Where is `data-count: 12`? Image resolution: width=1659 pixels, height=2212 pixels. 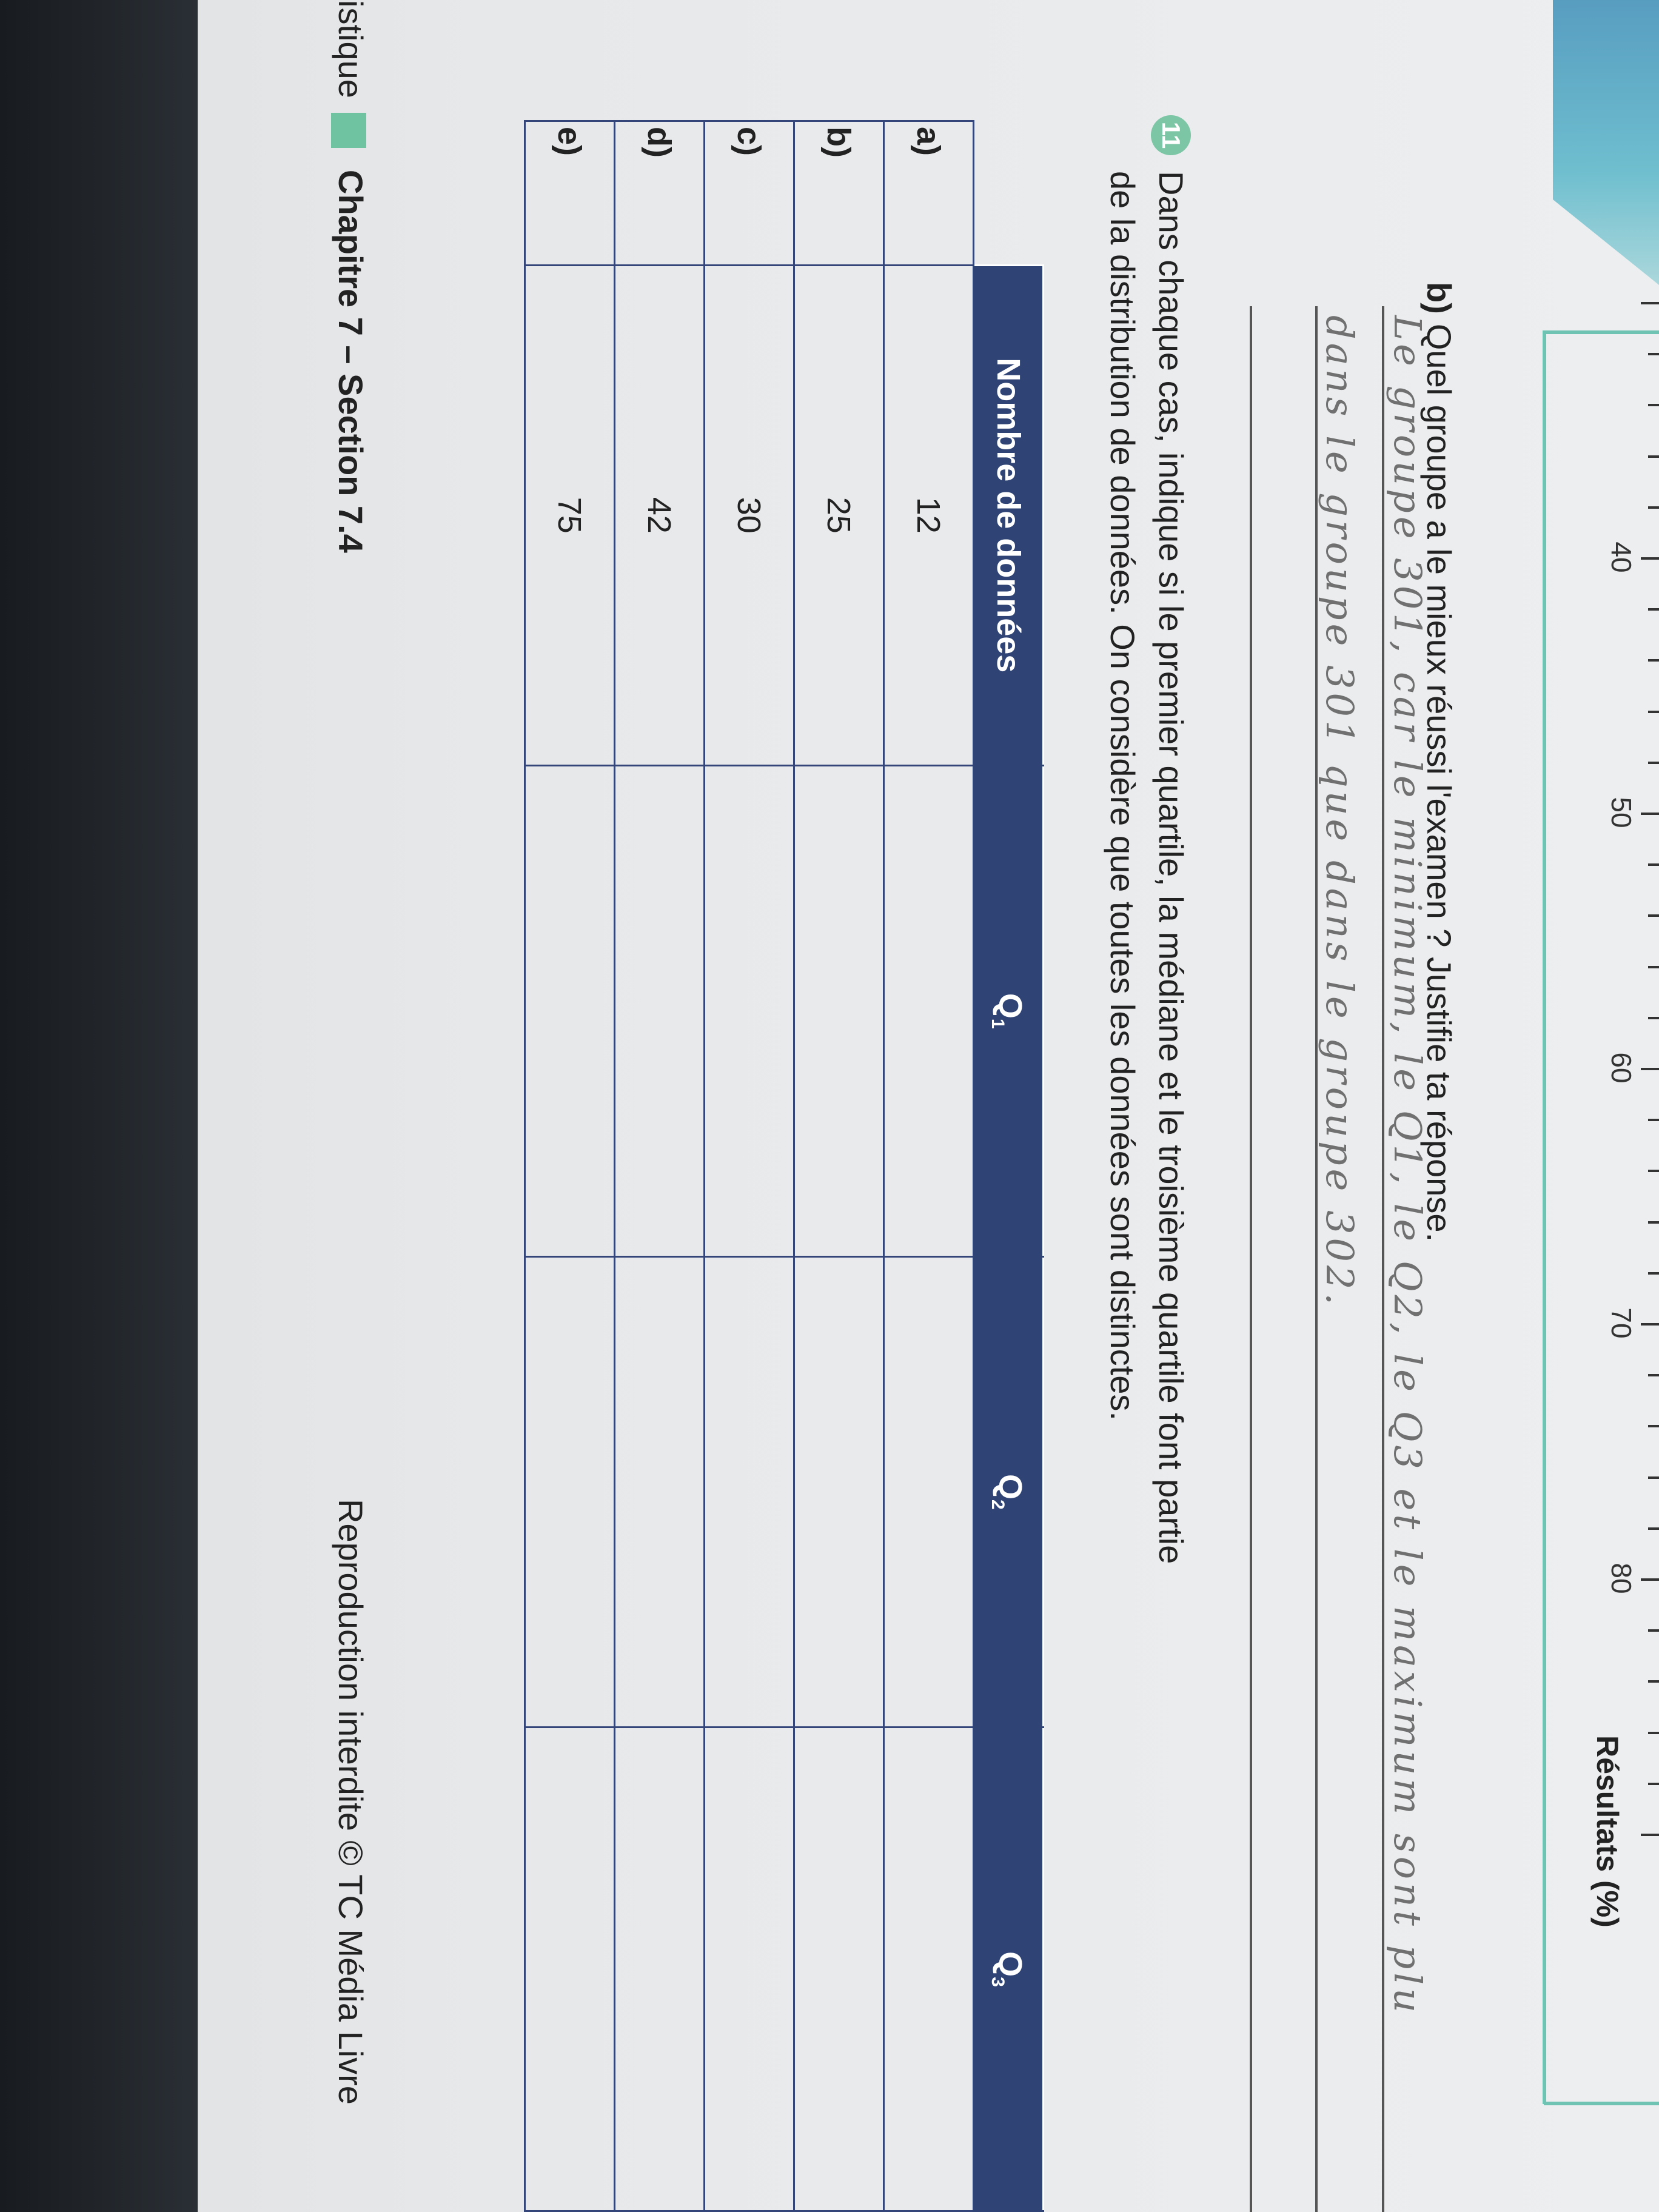
data-count: 12 is located at coordinates (928, 515).